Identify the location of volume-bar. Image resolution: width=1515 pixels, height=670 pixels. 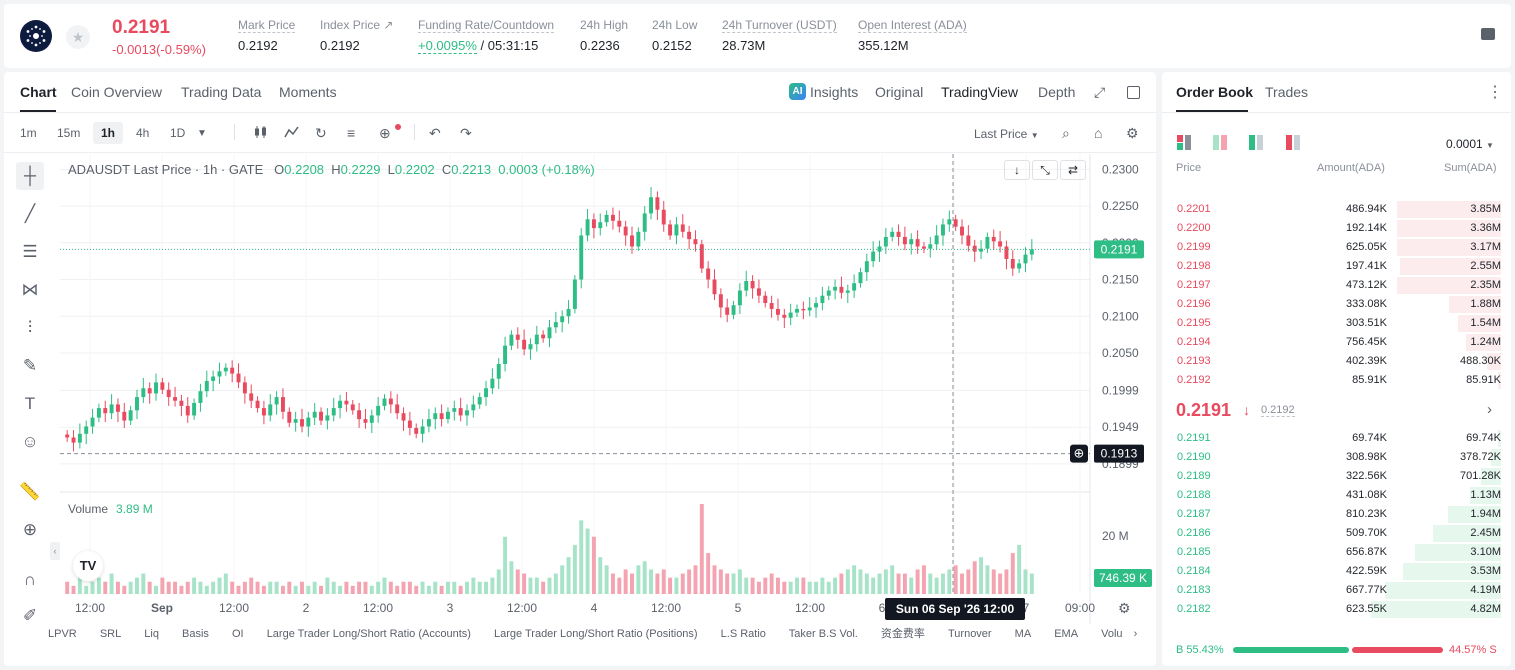
(1000, 583).